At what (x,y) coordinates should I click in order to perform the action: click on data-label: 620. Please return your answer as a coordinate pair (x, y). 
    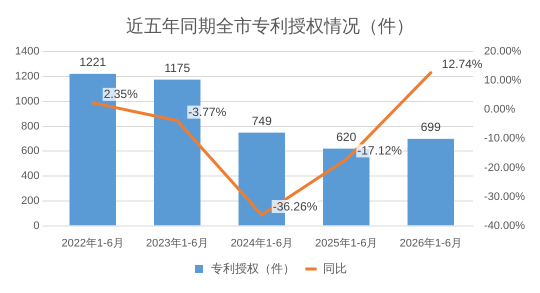
    Looking at the image, I should click on (346, 137).